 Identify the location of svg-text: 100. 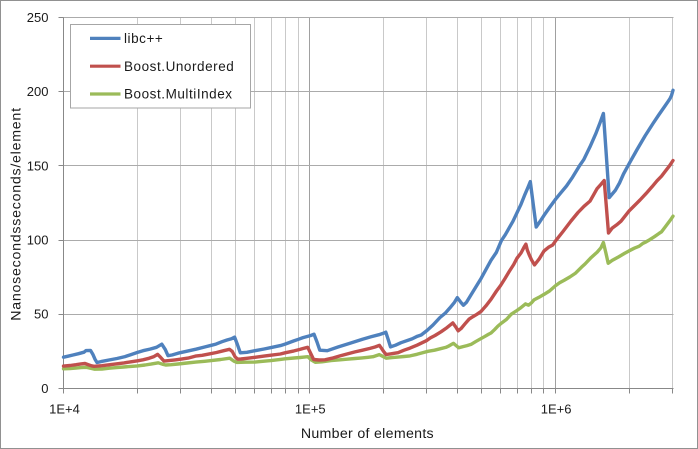
(38, 240).